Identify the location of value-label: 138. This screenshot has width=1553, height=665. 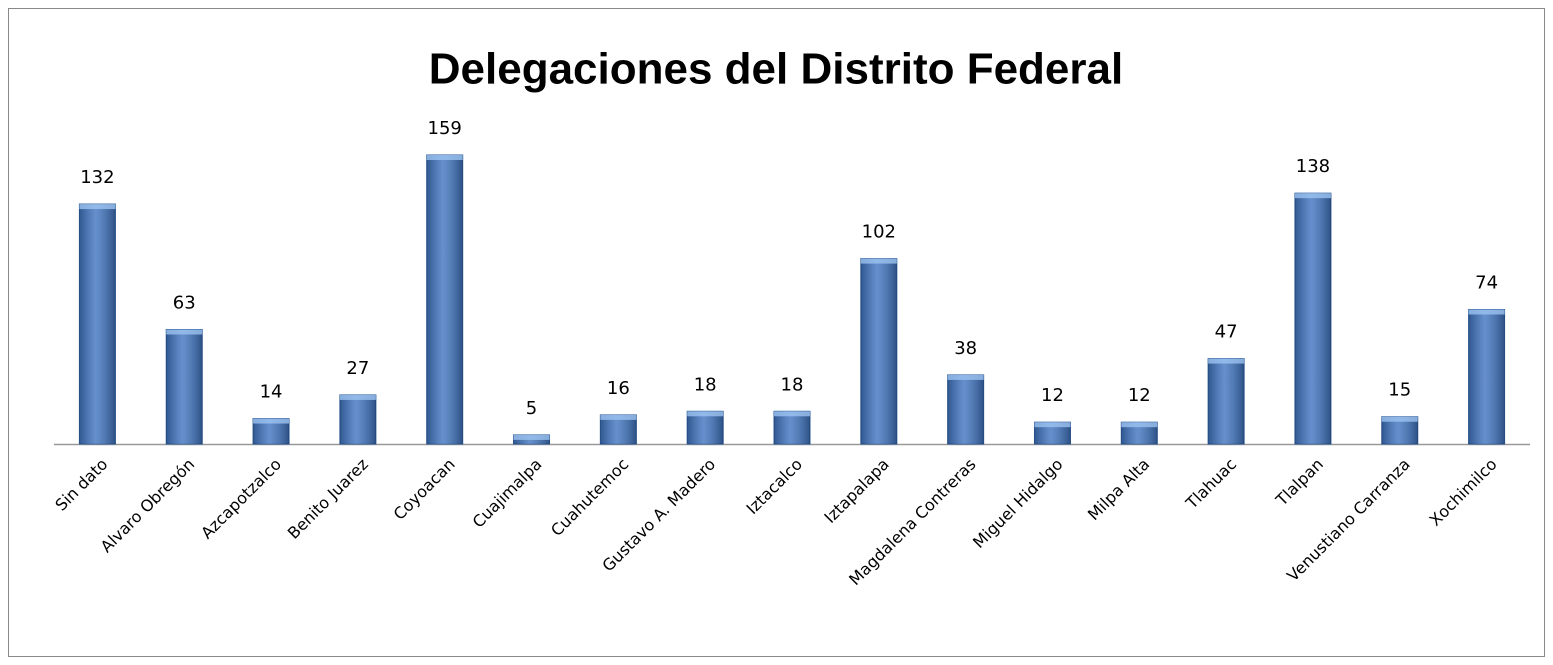
(1313, 166).